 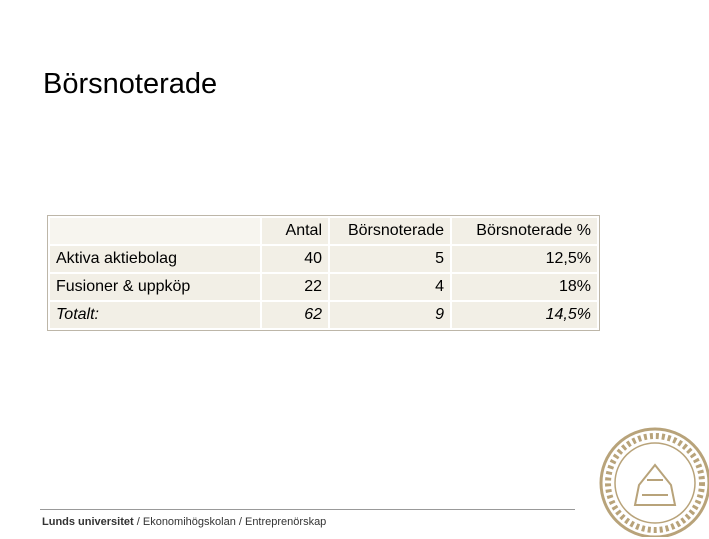 I want to click on table-row: Fusioner & uppköp 22 4 18%, so click(x=323, y=287).